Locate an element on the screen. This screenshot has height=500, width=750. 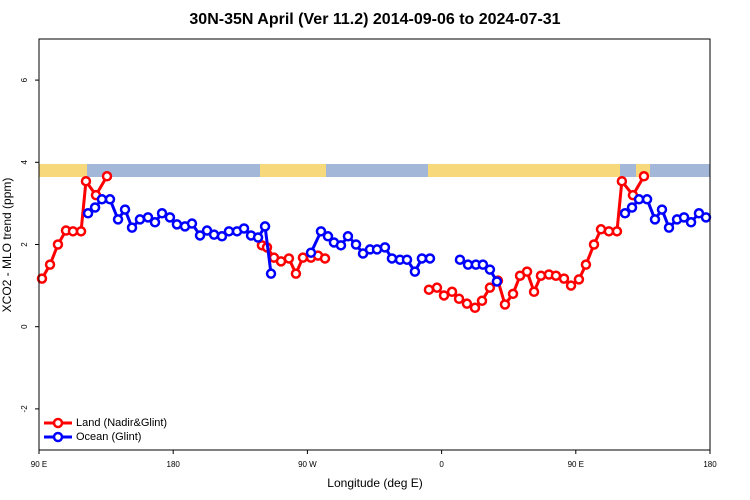
legend-label: Land (Nadir&Glint) is located at coordinates (121, 423).